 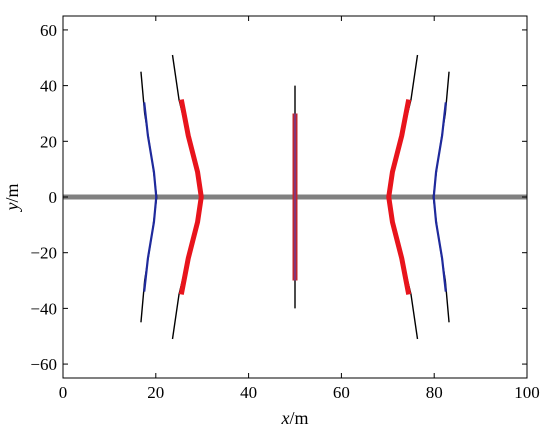 I want to click on y-axis-label-var: y, so click(x=12, y=208).